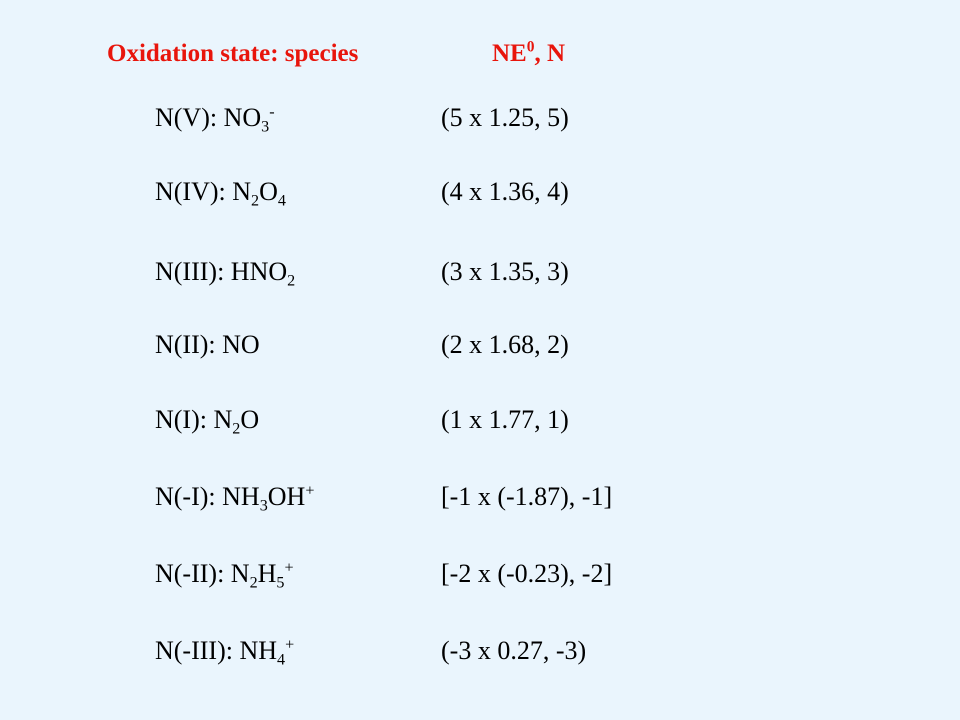 The width and height of the screenshot is (960, 720). I want to click on text-part: N(I): N, so click(194, 419).